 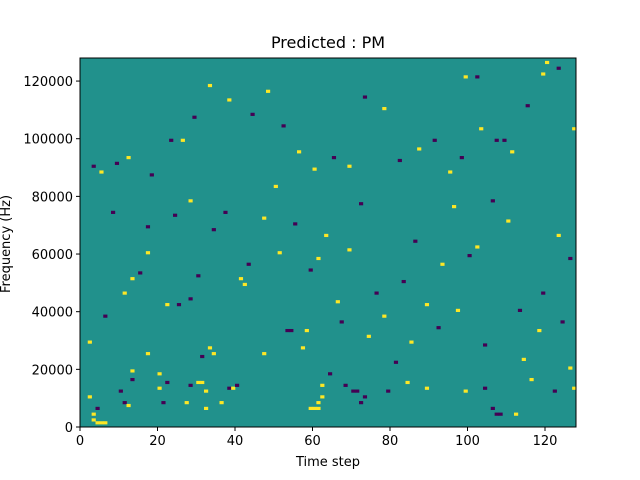 I want to click on x-tick-label: 40, so click(x=235, y=441).